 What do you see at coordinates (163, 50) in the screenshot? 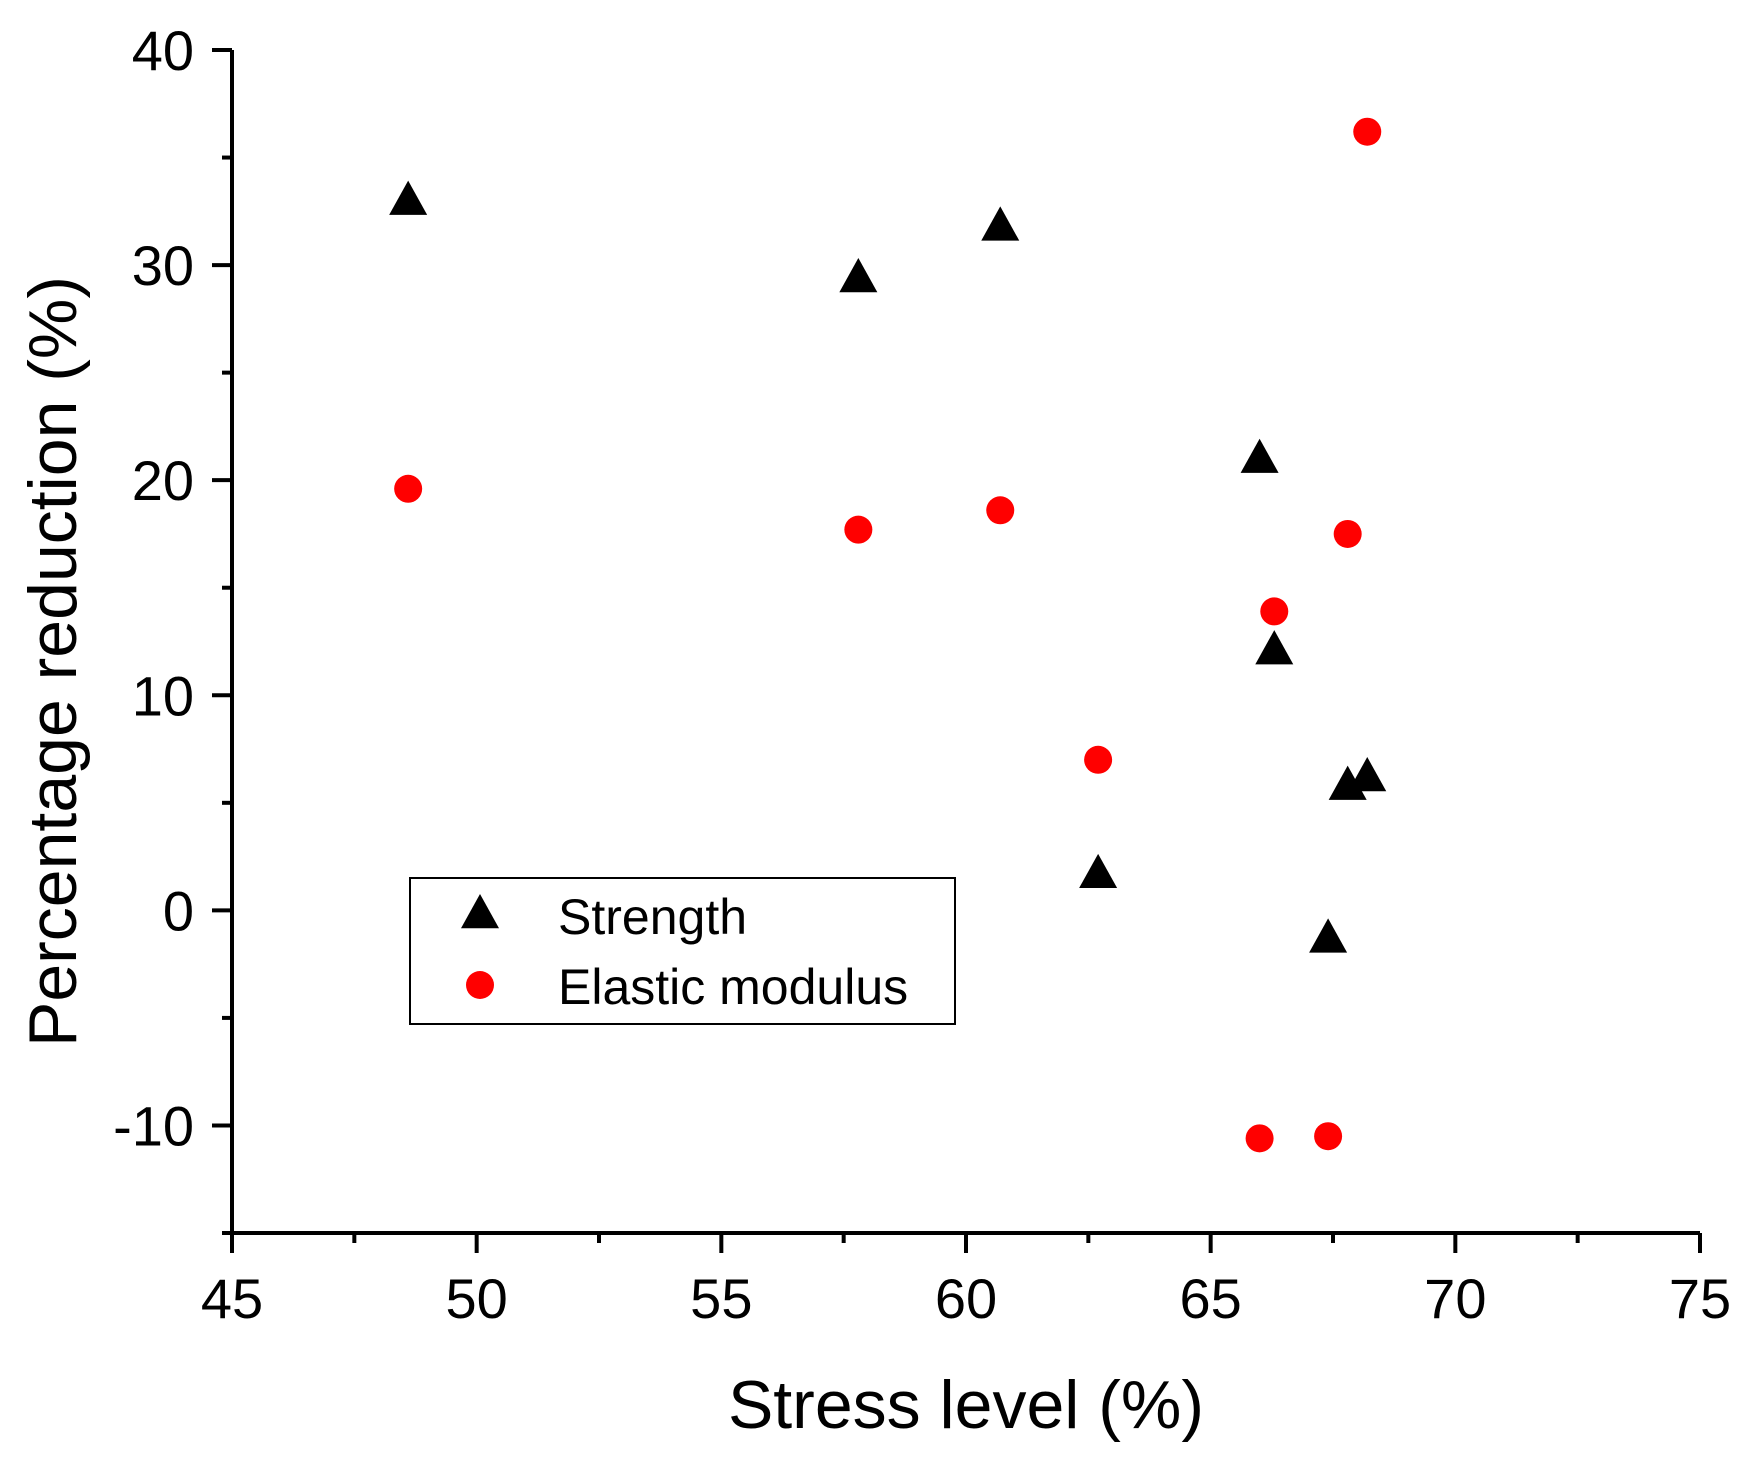
I see `y-tick-label: 40` at bounding box center [163, 50].